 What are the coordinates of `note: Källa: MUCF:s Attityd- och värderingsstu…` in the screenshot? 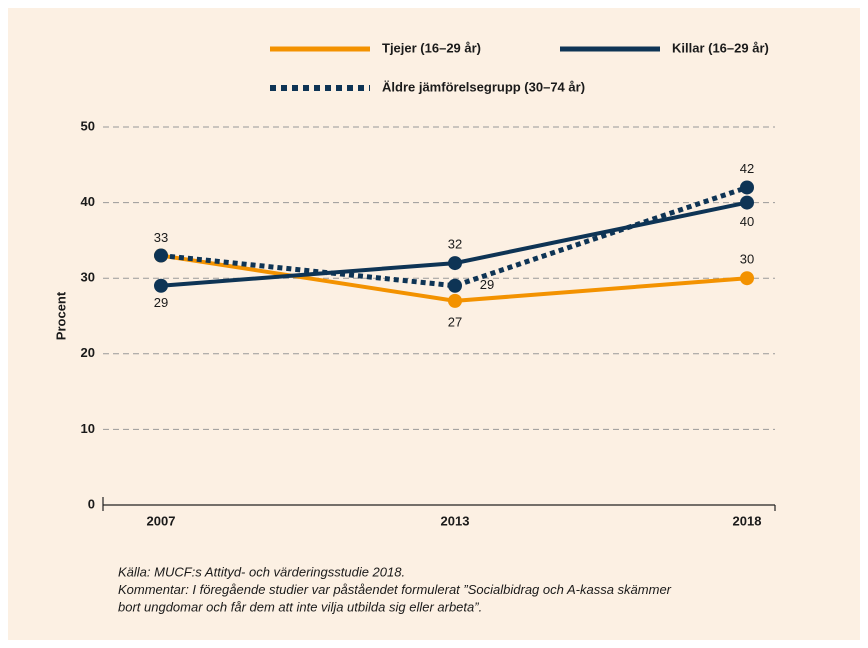 It's located at (261, 571).